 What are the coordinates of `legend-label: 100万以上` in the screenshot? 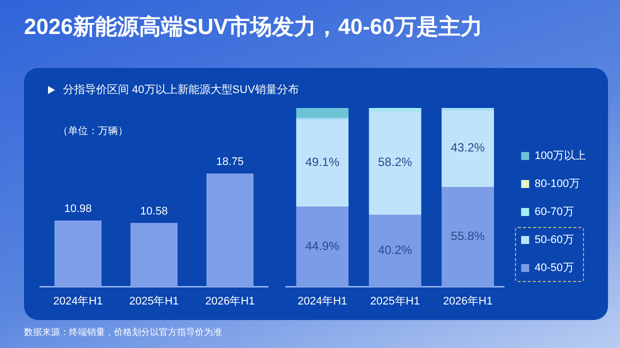 It's located at (560, 155).